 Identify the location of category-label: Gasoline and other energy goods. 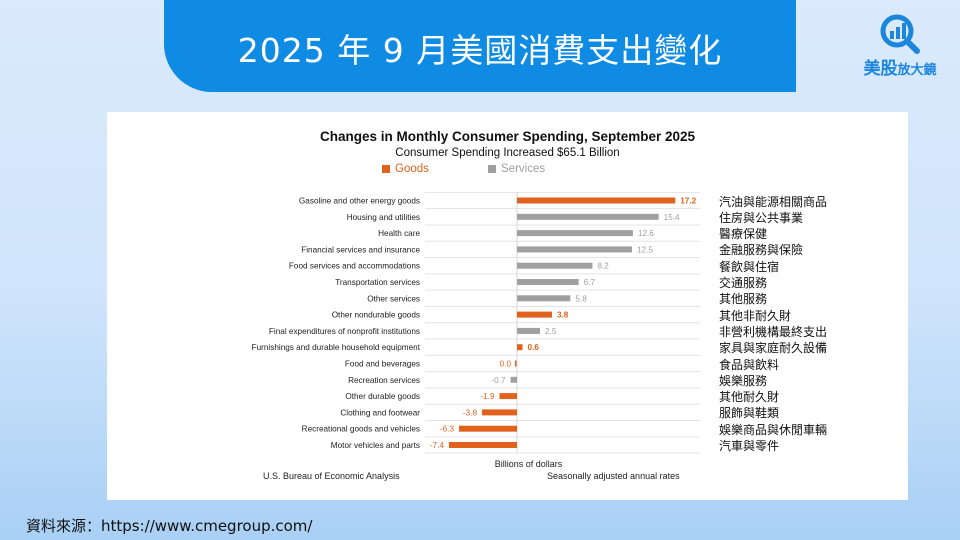
(359, 201).